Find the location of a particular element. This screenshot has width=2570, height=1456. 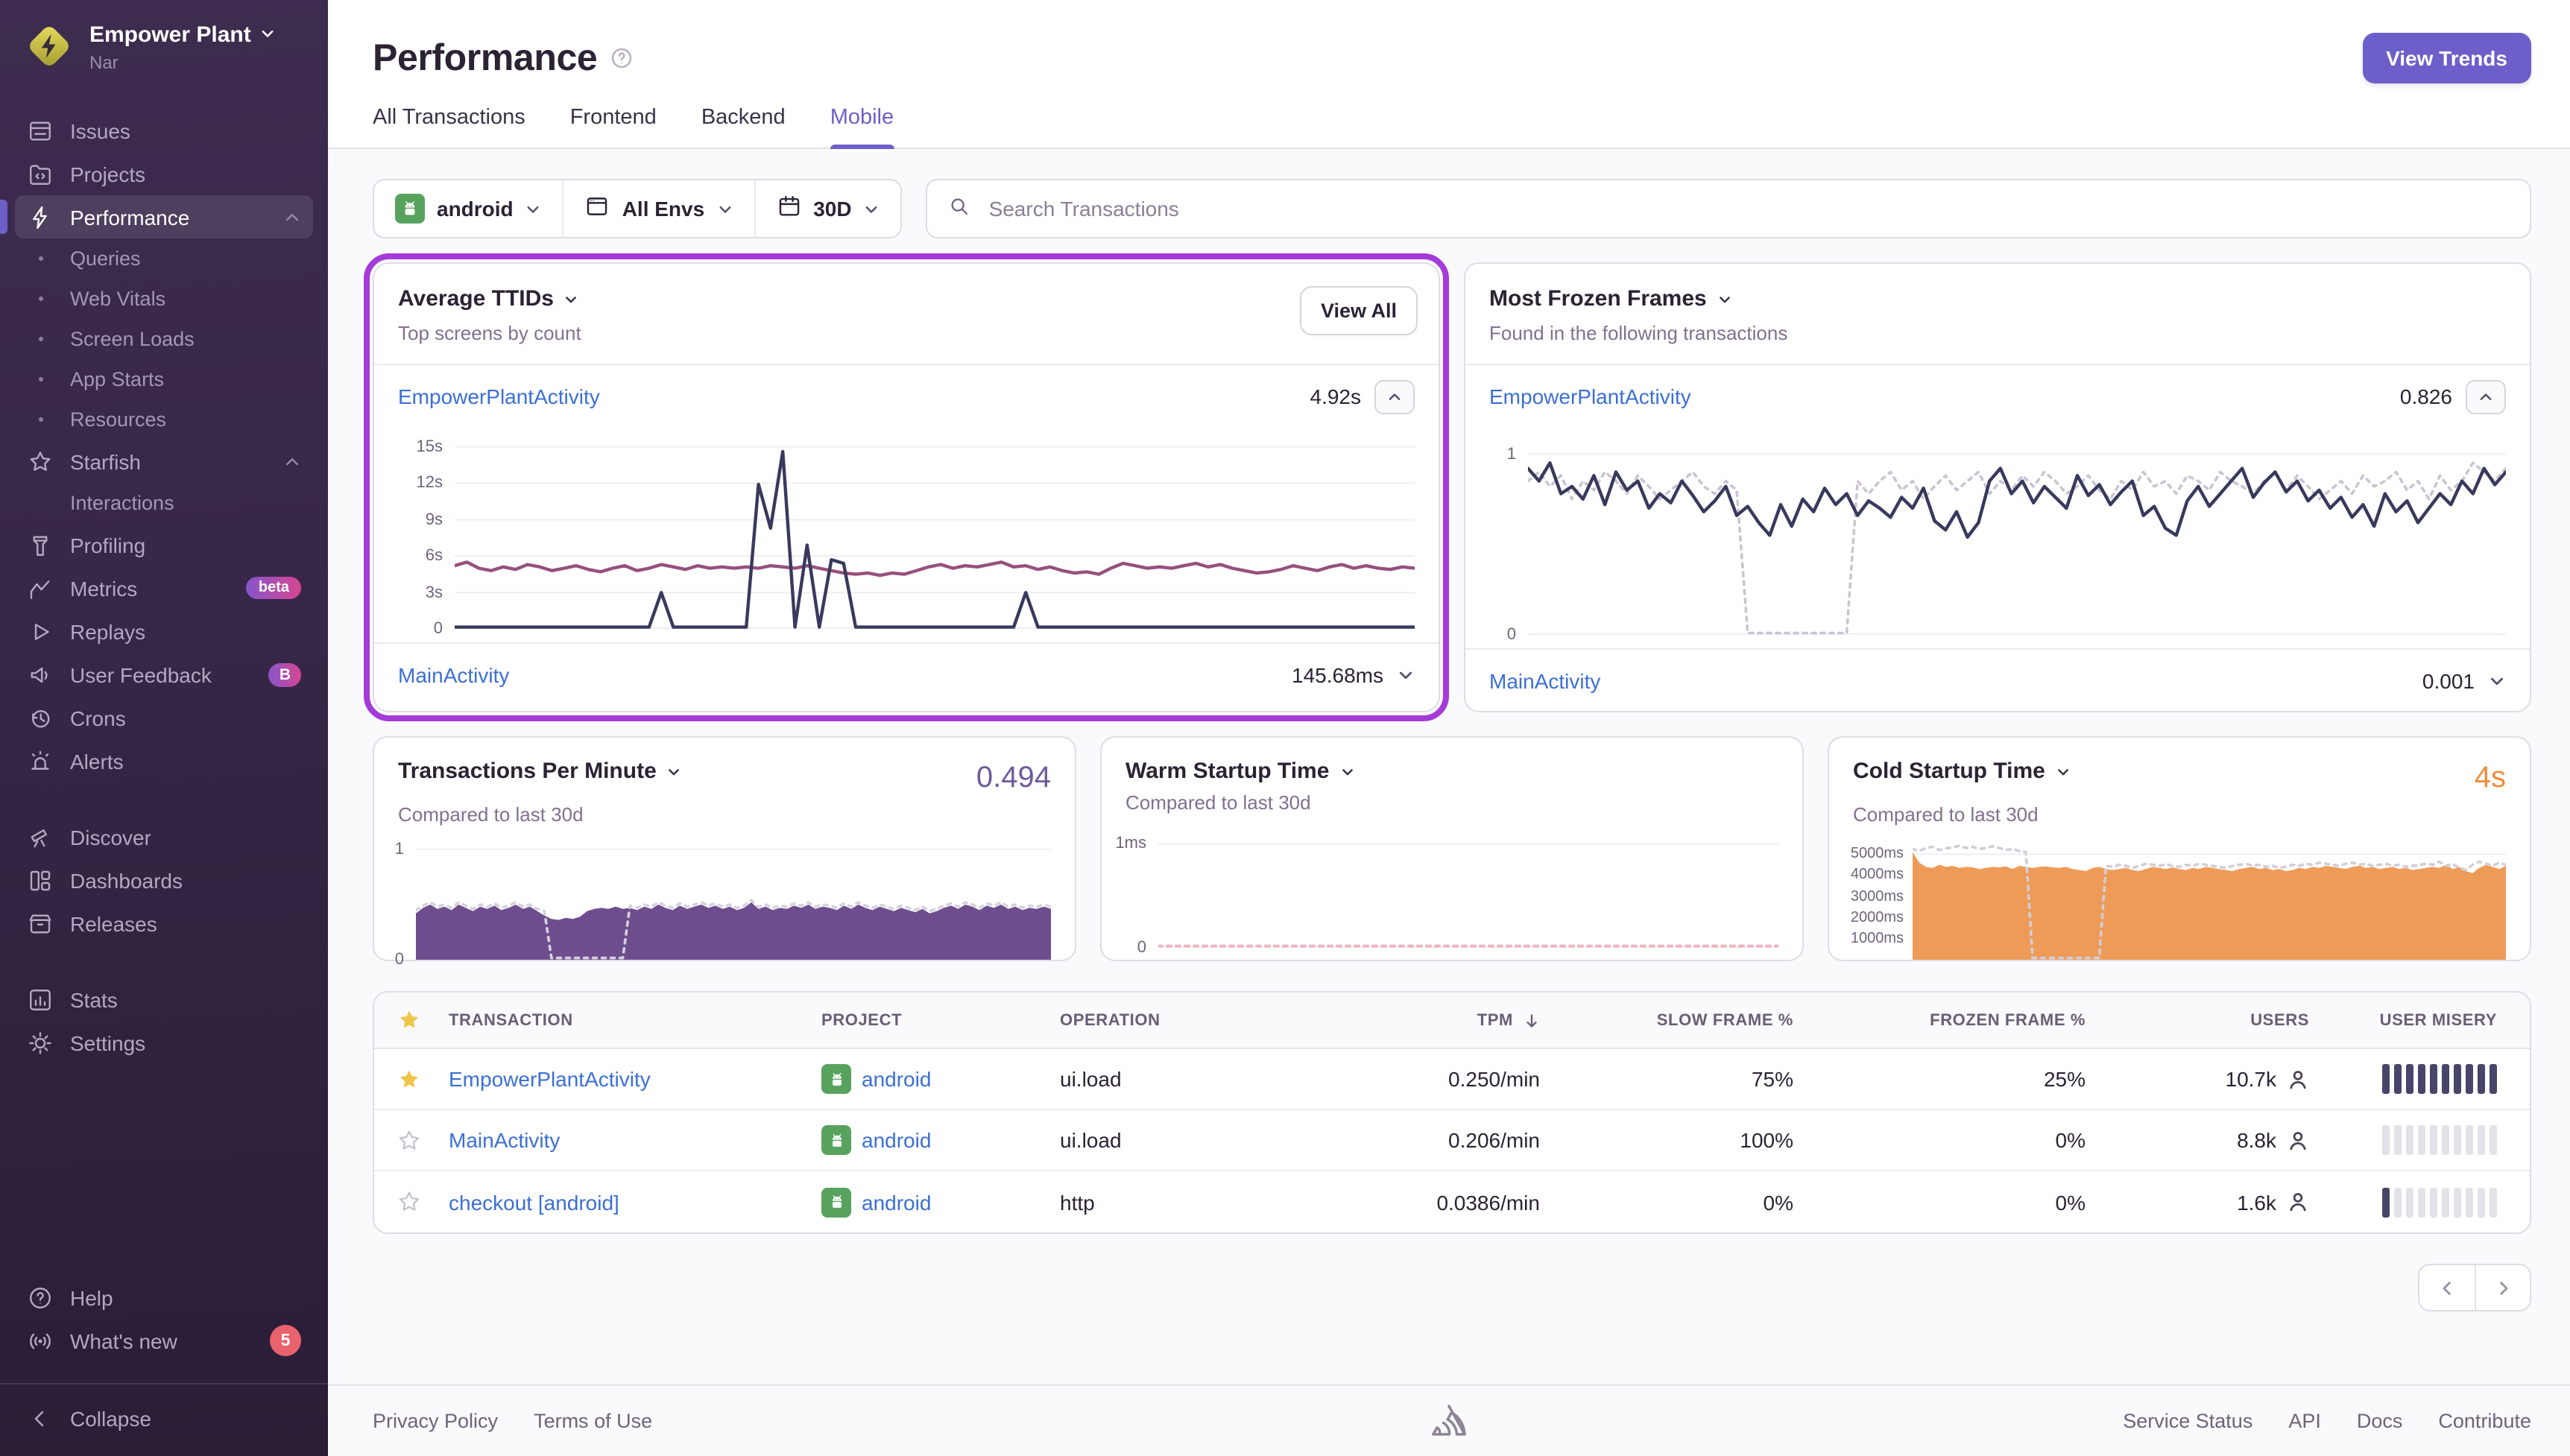

frozen-frame-value: 25% is located at coordinates (2064, 1079).